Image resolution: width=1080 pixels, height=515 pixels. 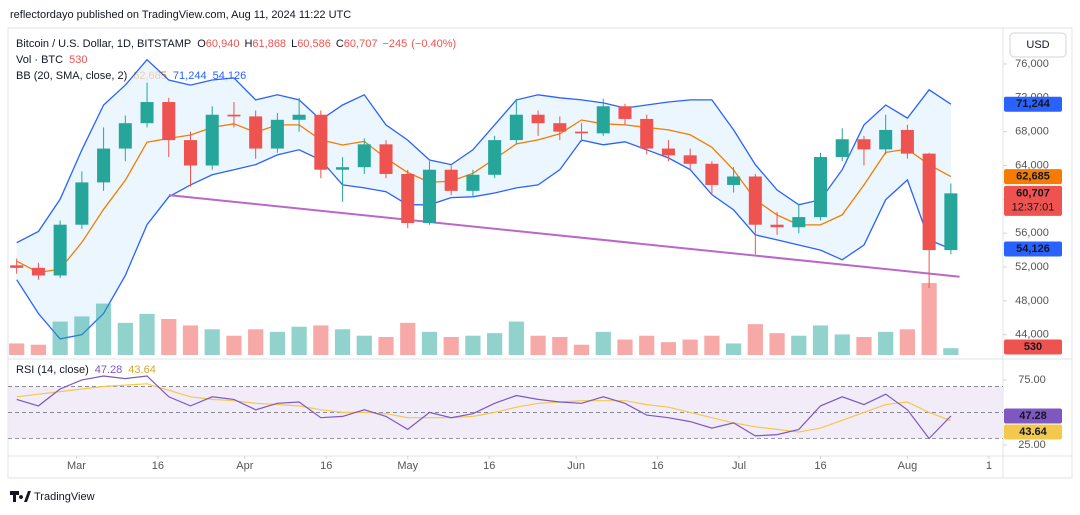 What do you see at coordinates (576, 466) in the screenshot?
I see `x-tick-label: Jun` at bounding box center [576, 466].